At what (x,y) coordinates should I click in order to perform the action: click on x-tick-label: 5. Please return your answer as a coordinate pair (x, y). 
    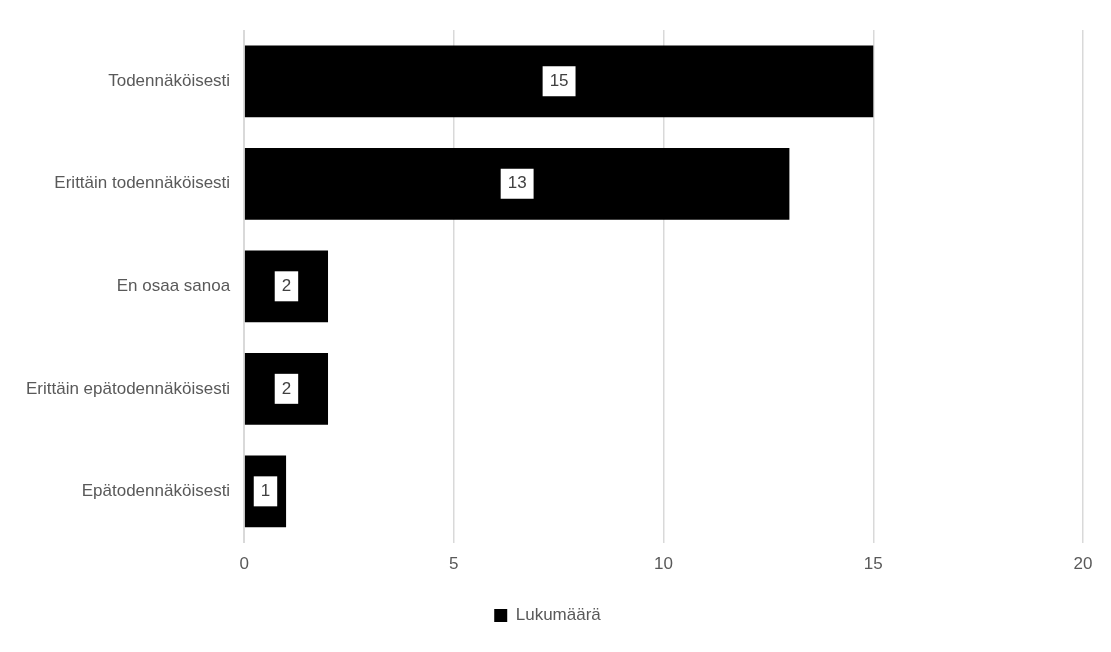
    Looking at the image, I should click on (454, 564).